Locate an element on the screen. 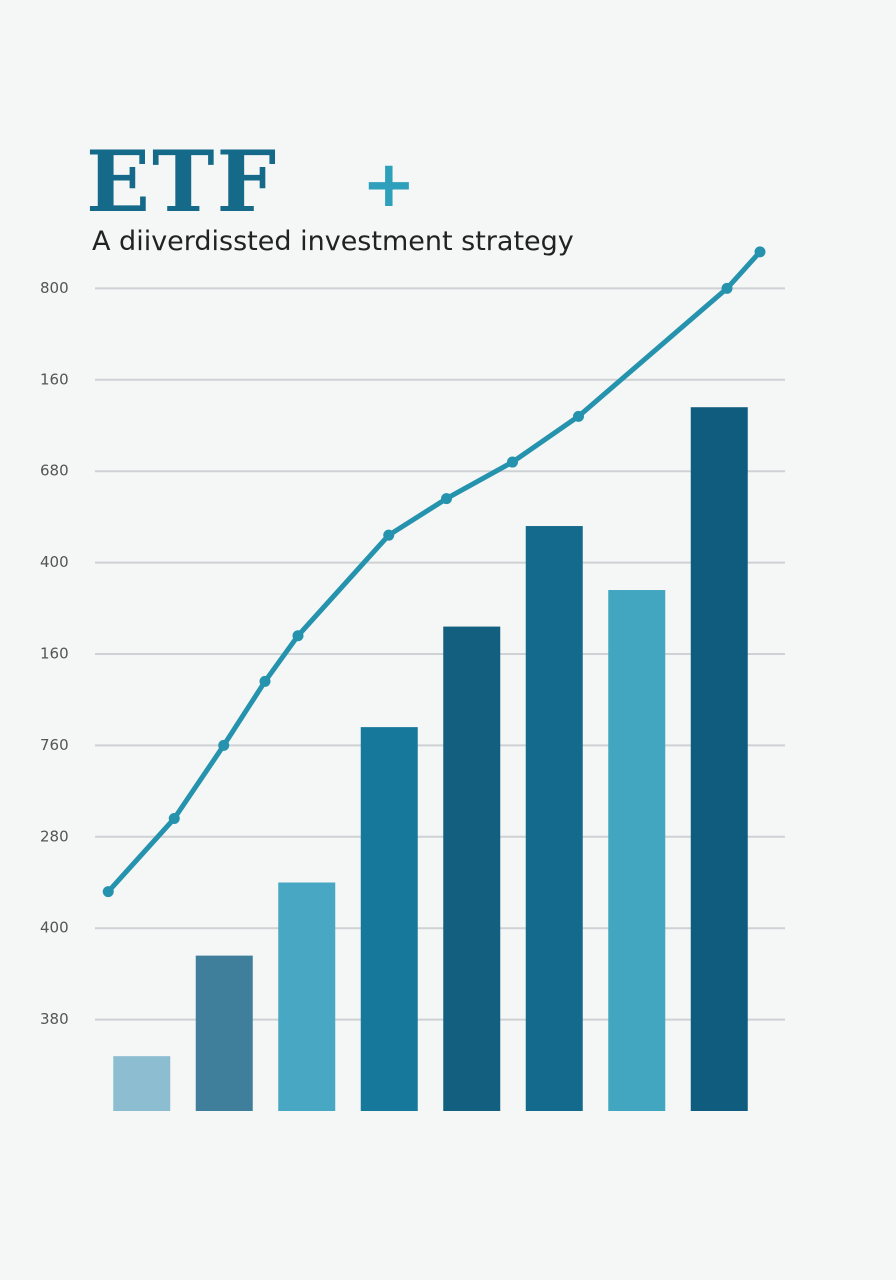 This screenshot has width=896, height=1280. y-tick-label: 280 is located at coordinates (54, 836).